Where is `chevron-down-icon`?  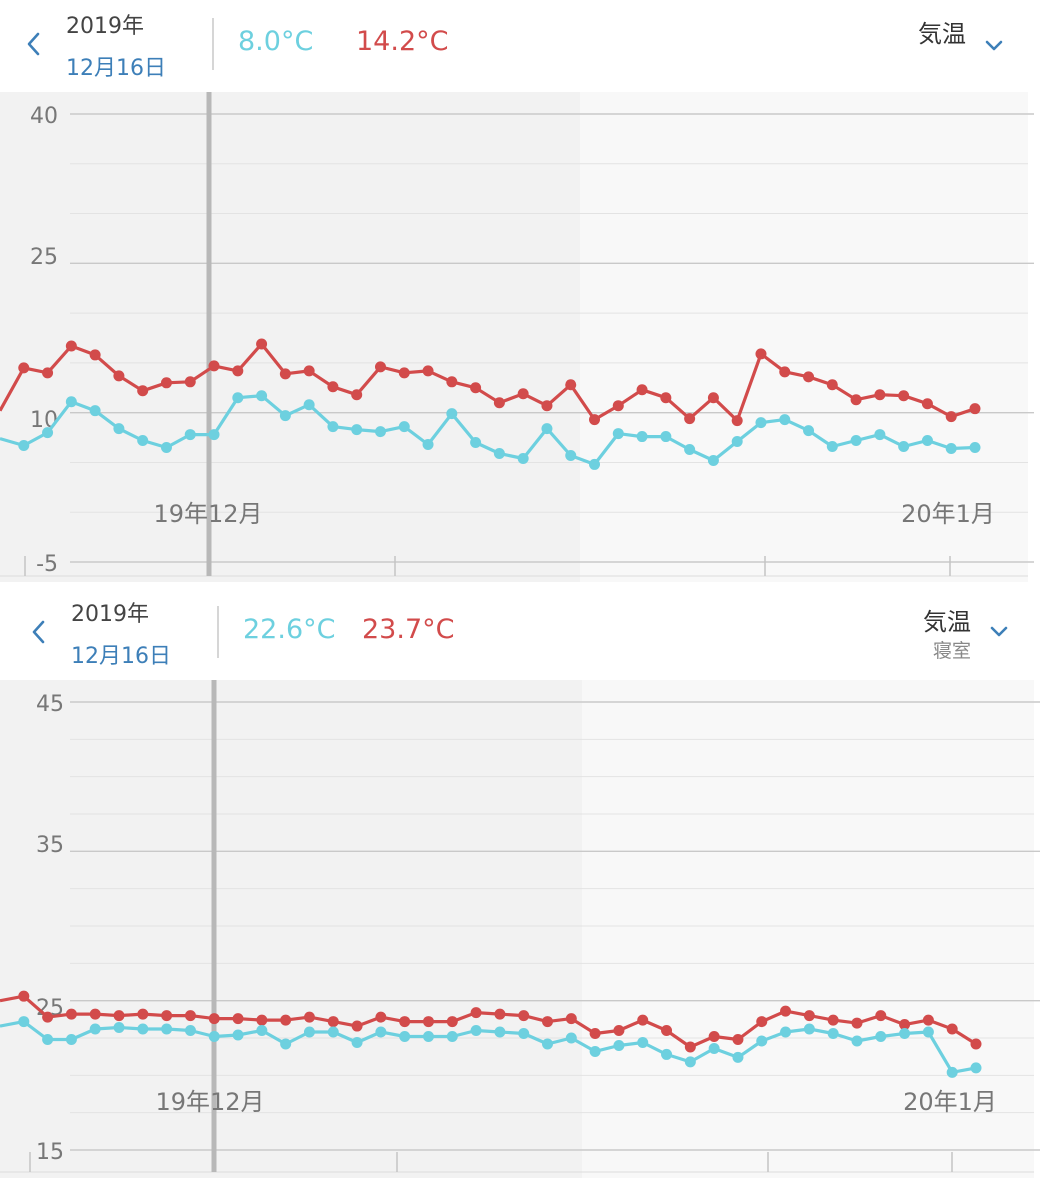 chevron-down-icon is located at coordinates (994, 45).